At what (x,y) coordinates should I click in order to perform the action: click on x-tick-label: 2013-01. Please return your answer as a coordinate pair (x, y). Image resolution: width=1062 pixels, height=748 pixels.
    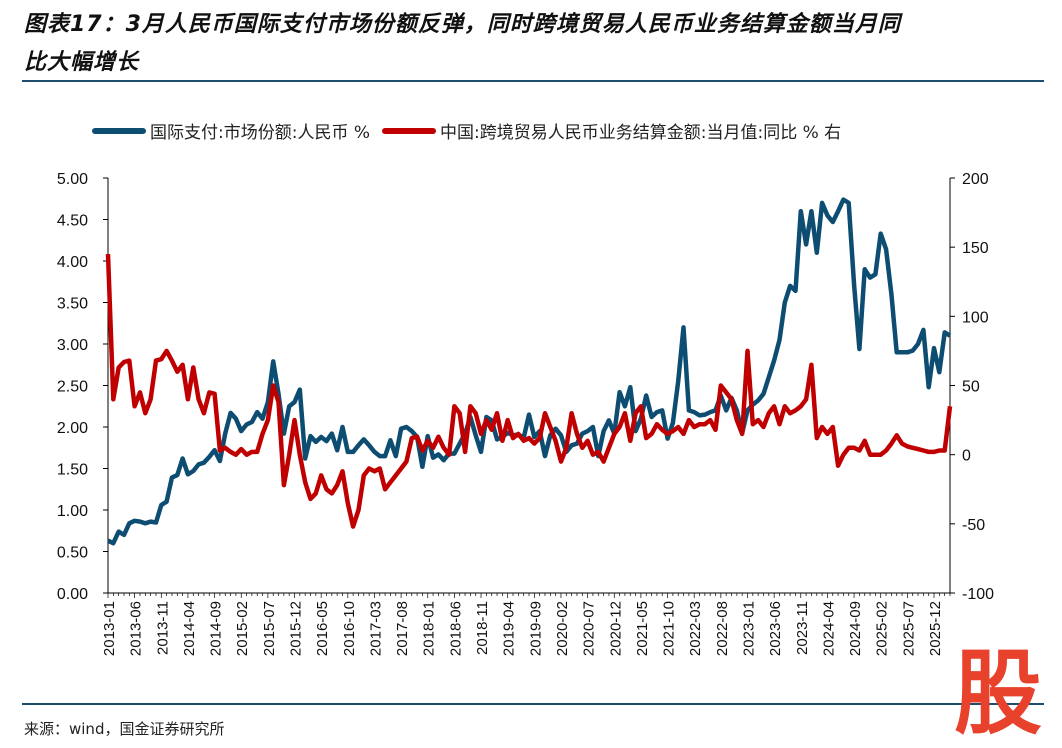
    Looking at the image, I should click on (109, 628).